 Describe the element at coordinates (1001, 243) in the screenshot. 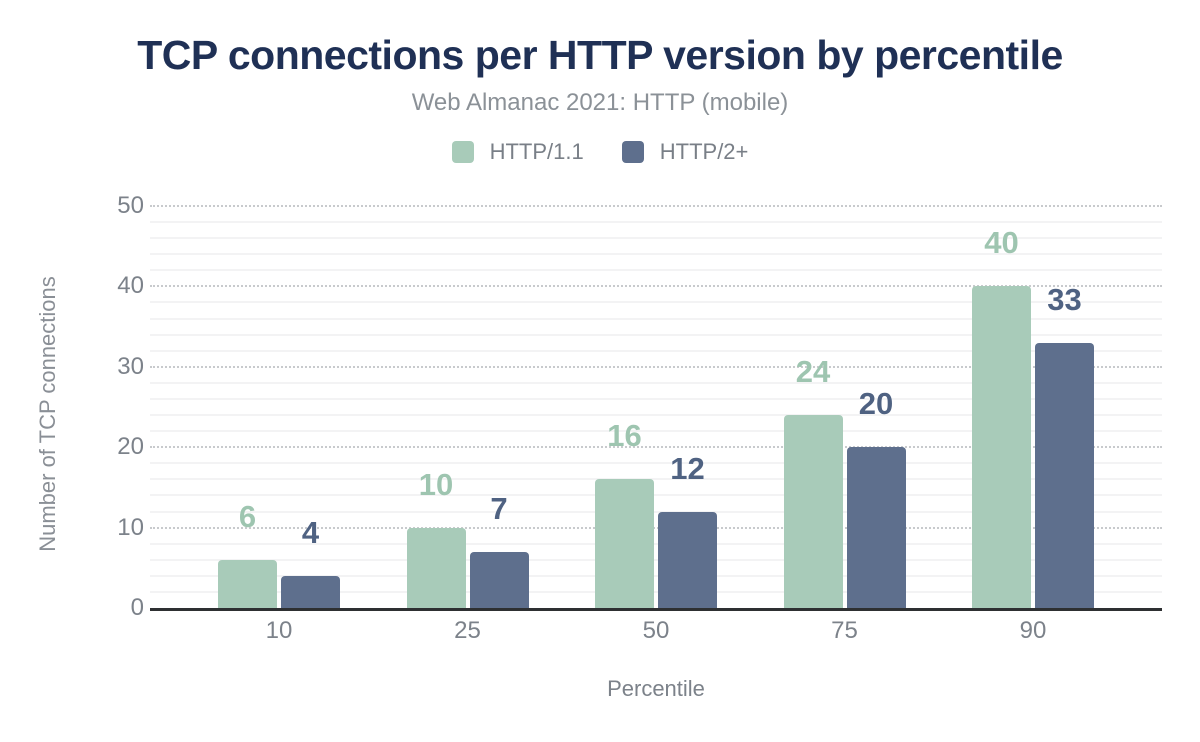

I see `bar-value-http-1-1-p90: 40` at that location.